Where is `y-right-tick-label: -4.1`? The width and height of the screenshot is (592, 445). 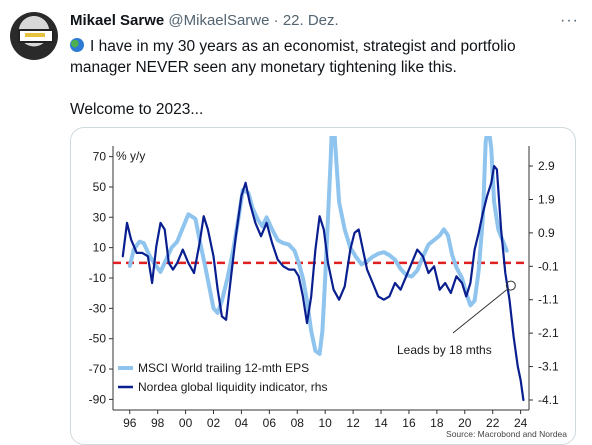
y-right-tick-label: -4.1 is located at coordinates (548, 400).